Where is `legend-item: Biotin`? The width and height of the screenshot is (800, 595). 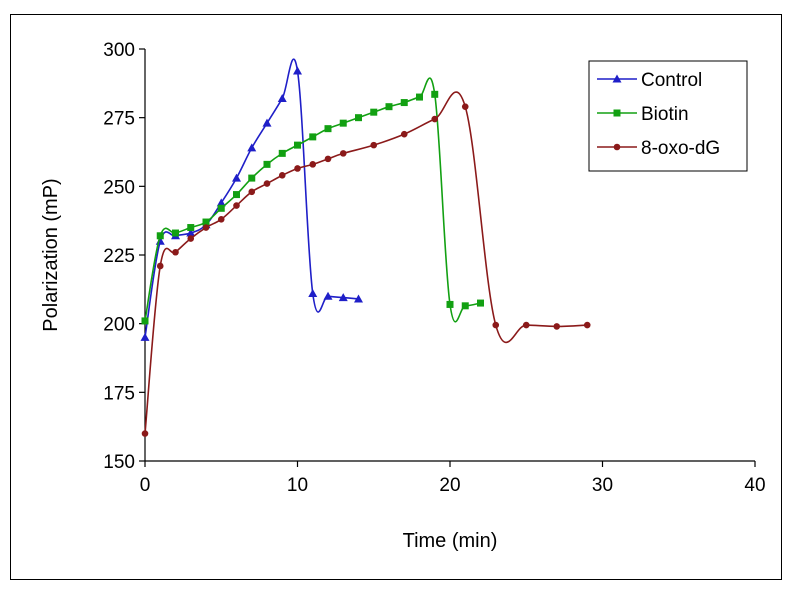 legend-item: Biotin is located at coordinates (643, 114).